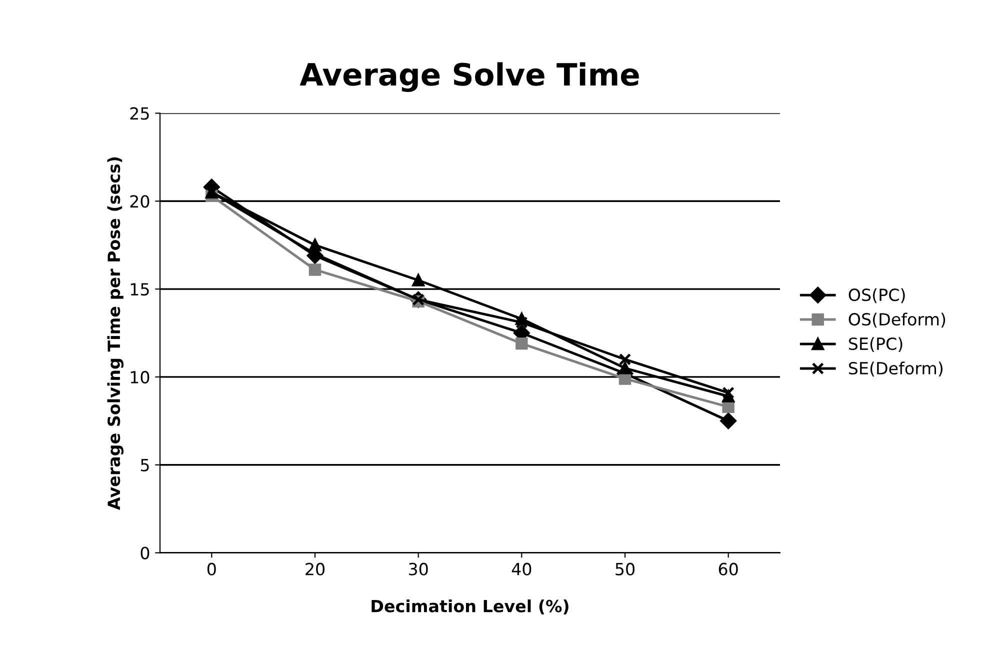  I want to click on y-axis-title: Average Solving Time per Pose (secs), so click(115, 333).